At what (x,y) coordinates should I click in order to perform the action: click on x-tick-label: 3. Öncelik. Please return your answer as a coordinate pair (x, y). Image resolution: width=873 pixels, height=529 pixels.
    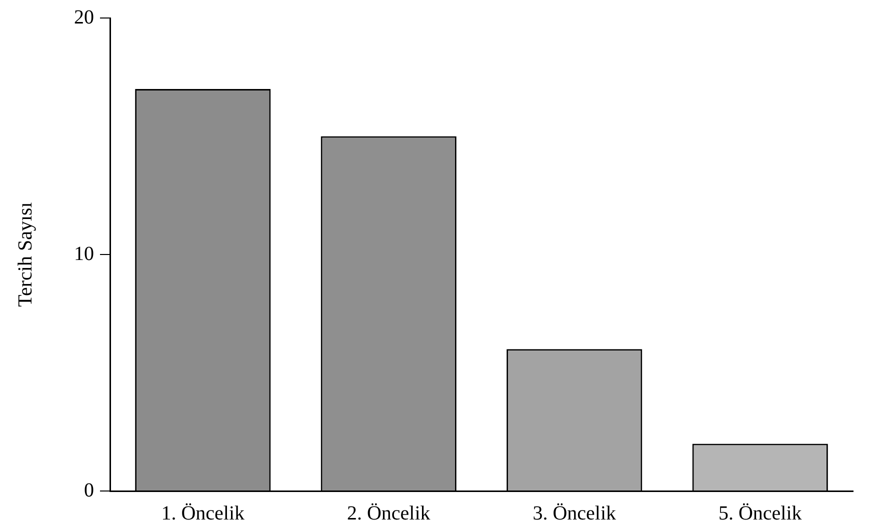
    Looking at the image, I should click on (574, 513).